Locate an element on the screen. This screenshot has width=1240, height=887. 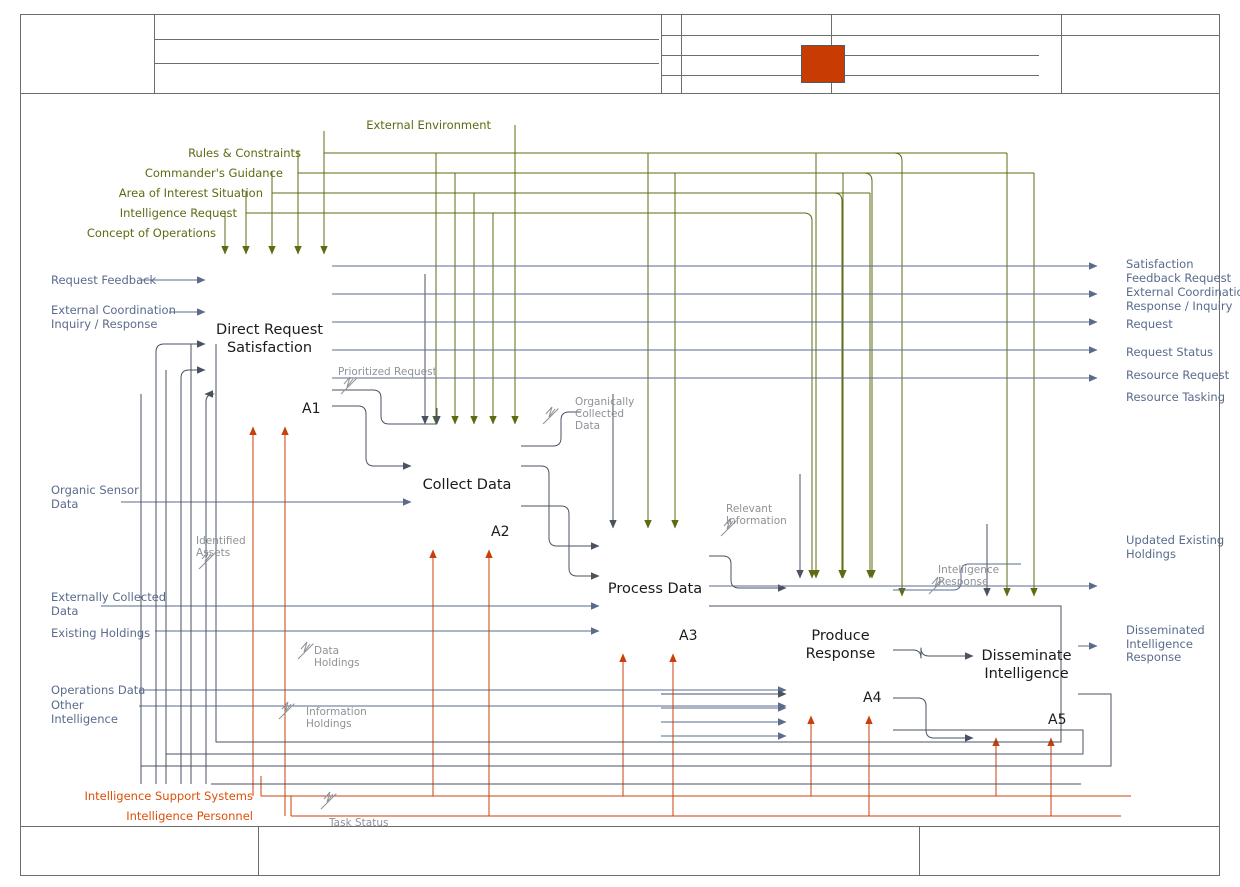
box-id-A3: A3 is located at coordinates (688, 636).